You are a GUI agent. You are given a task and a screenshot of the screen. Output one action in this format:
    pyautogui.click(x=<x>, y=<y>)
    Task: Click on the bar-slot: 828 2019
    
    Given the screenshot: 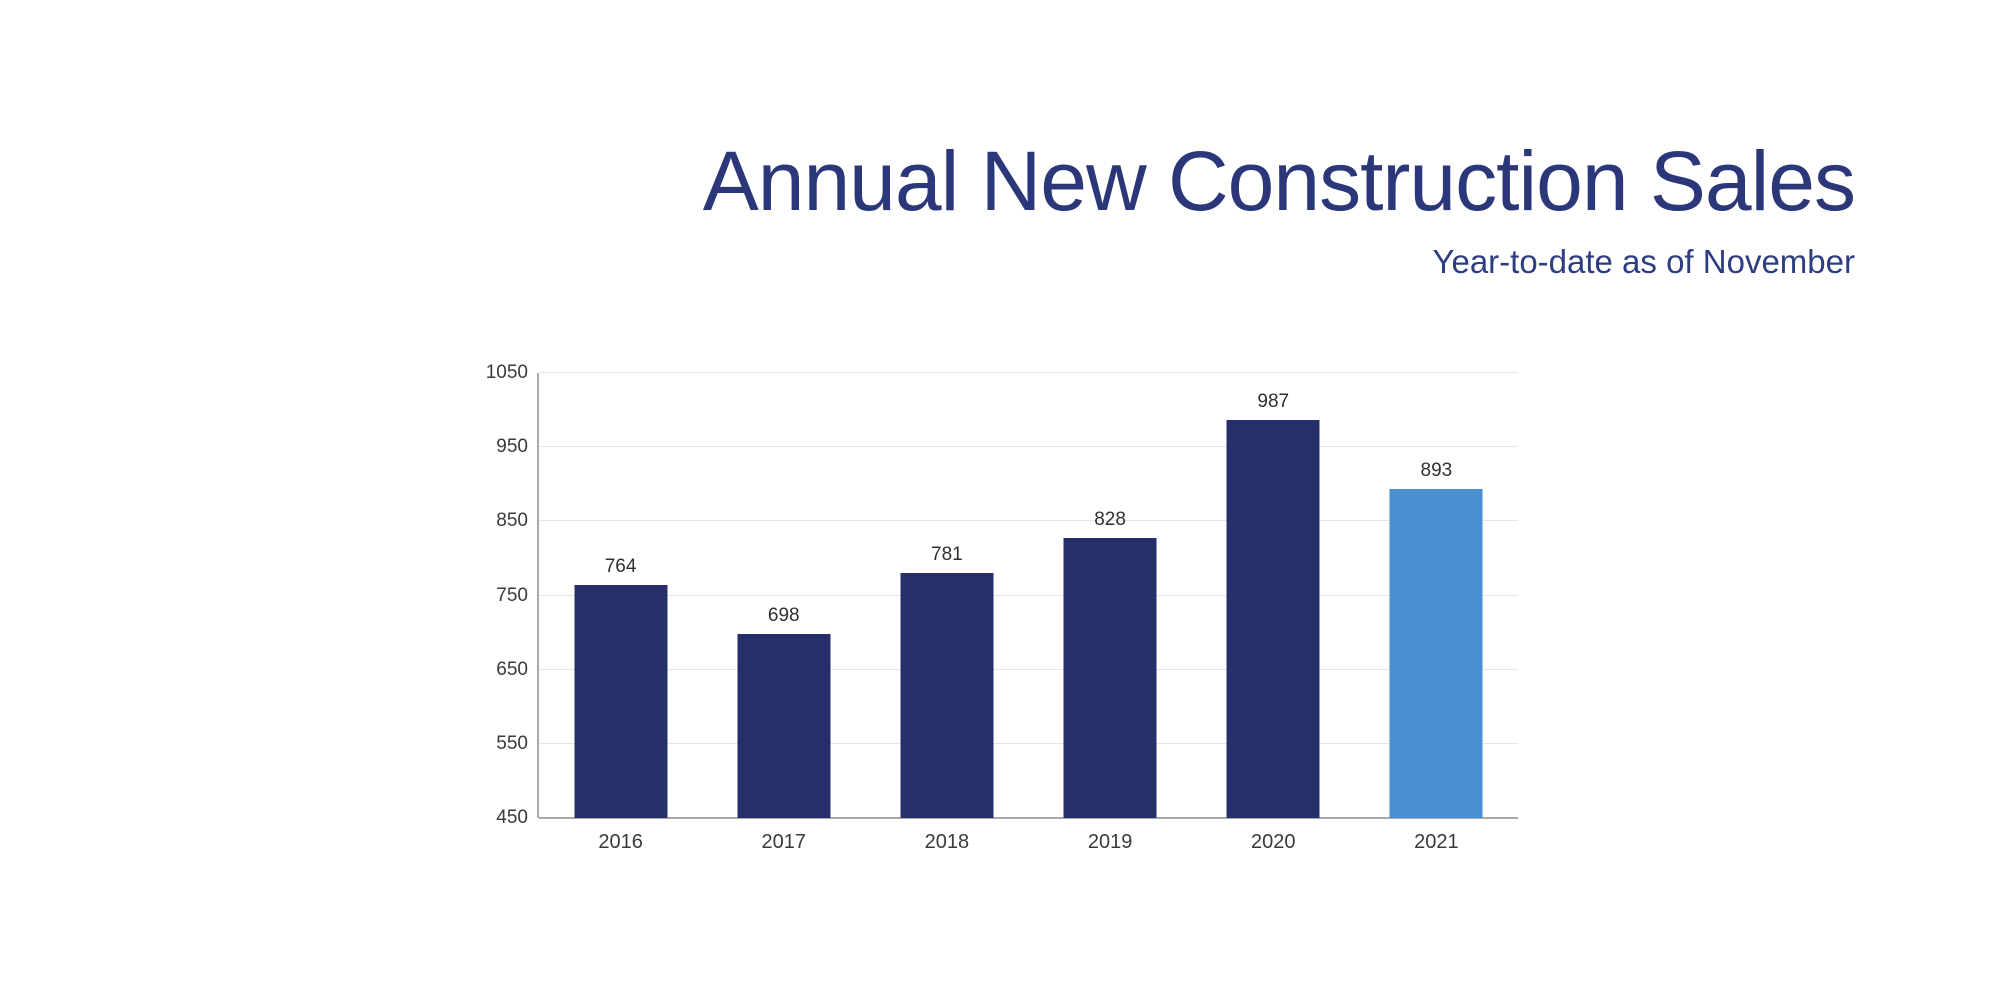 What is the action you would take?
    pyautogui.click(x=1110, y=612)
    